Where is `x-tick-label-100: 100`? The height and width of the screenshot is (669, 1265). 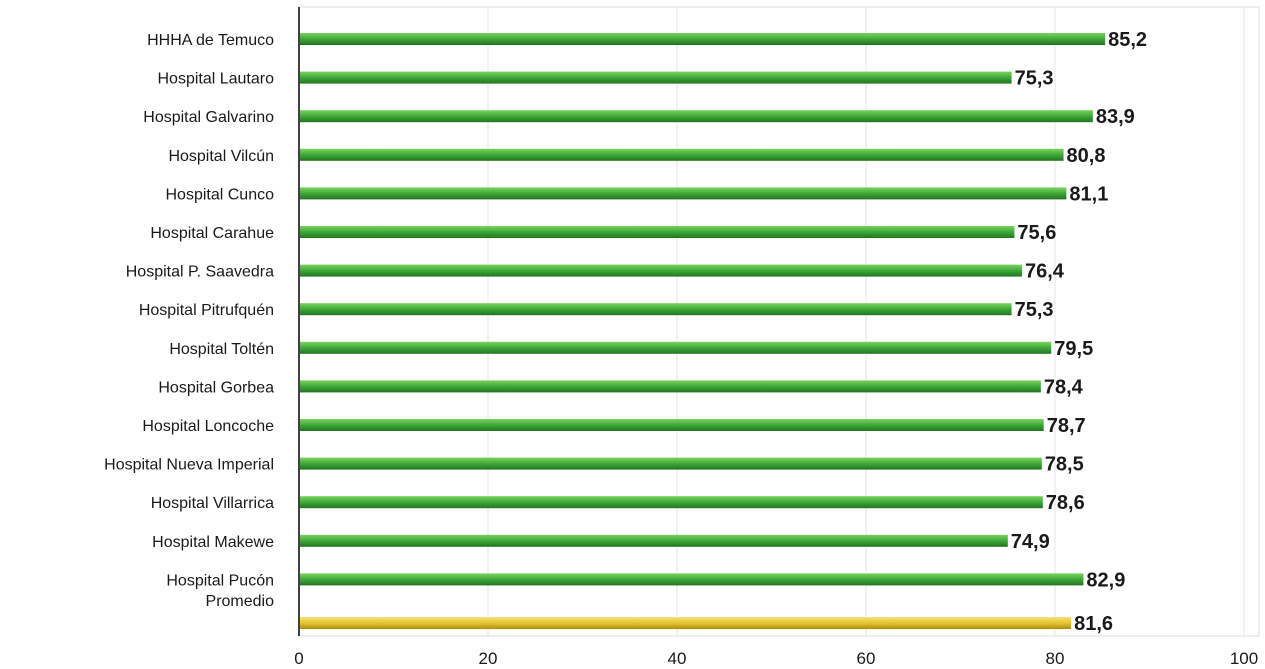 x-tick-label-100: 100 is located at coordinates (1244, 658).